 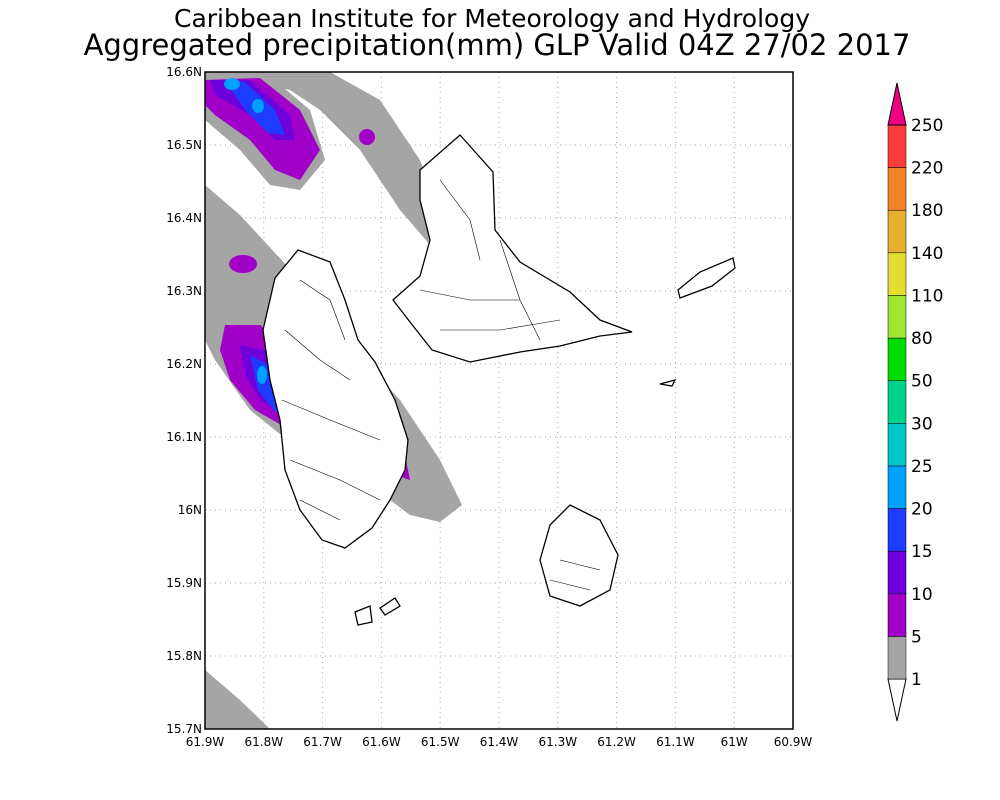 I want to click on y-tick-label: 16.6N, so click(x=184, y=72).